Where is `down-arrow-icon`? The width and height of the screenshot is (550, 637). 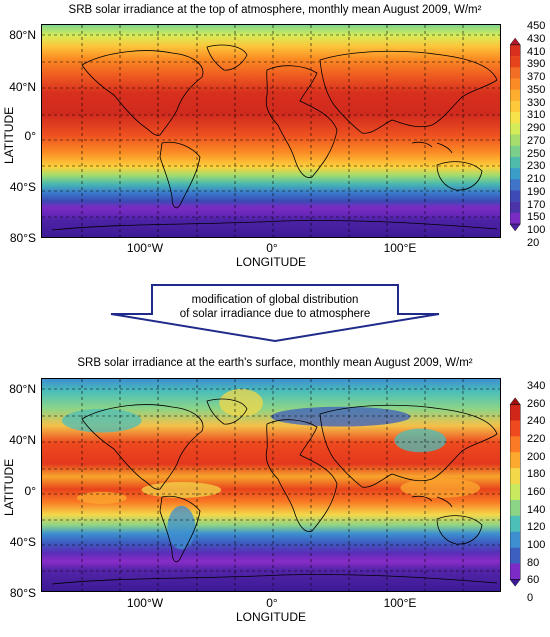
down-arrow-icon is located at coordinates (275, 313).